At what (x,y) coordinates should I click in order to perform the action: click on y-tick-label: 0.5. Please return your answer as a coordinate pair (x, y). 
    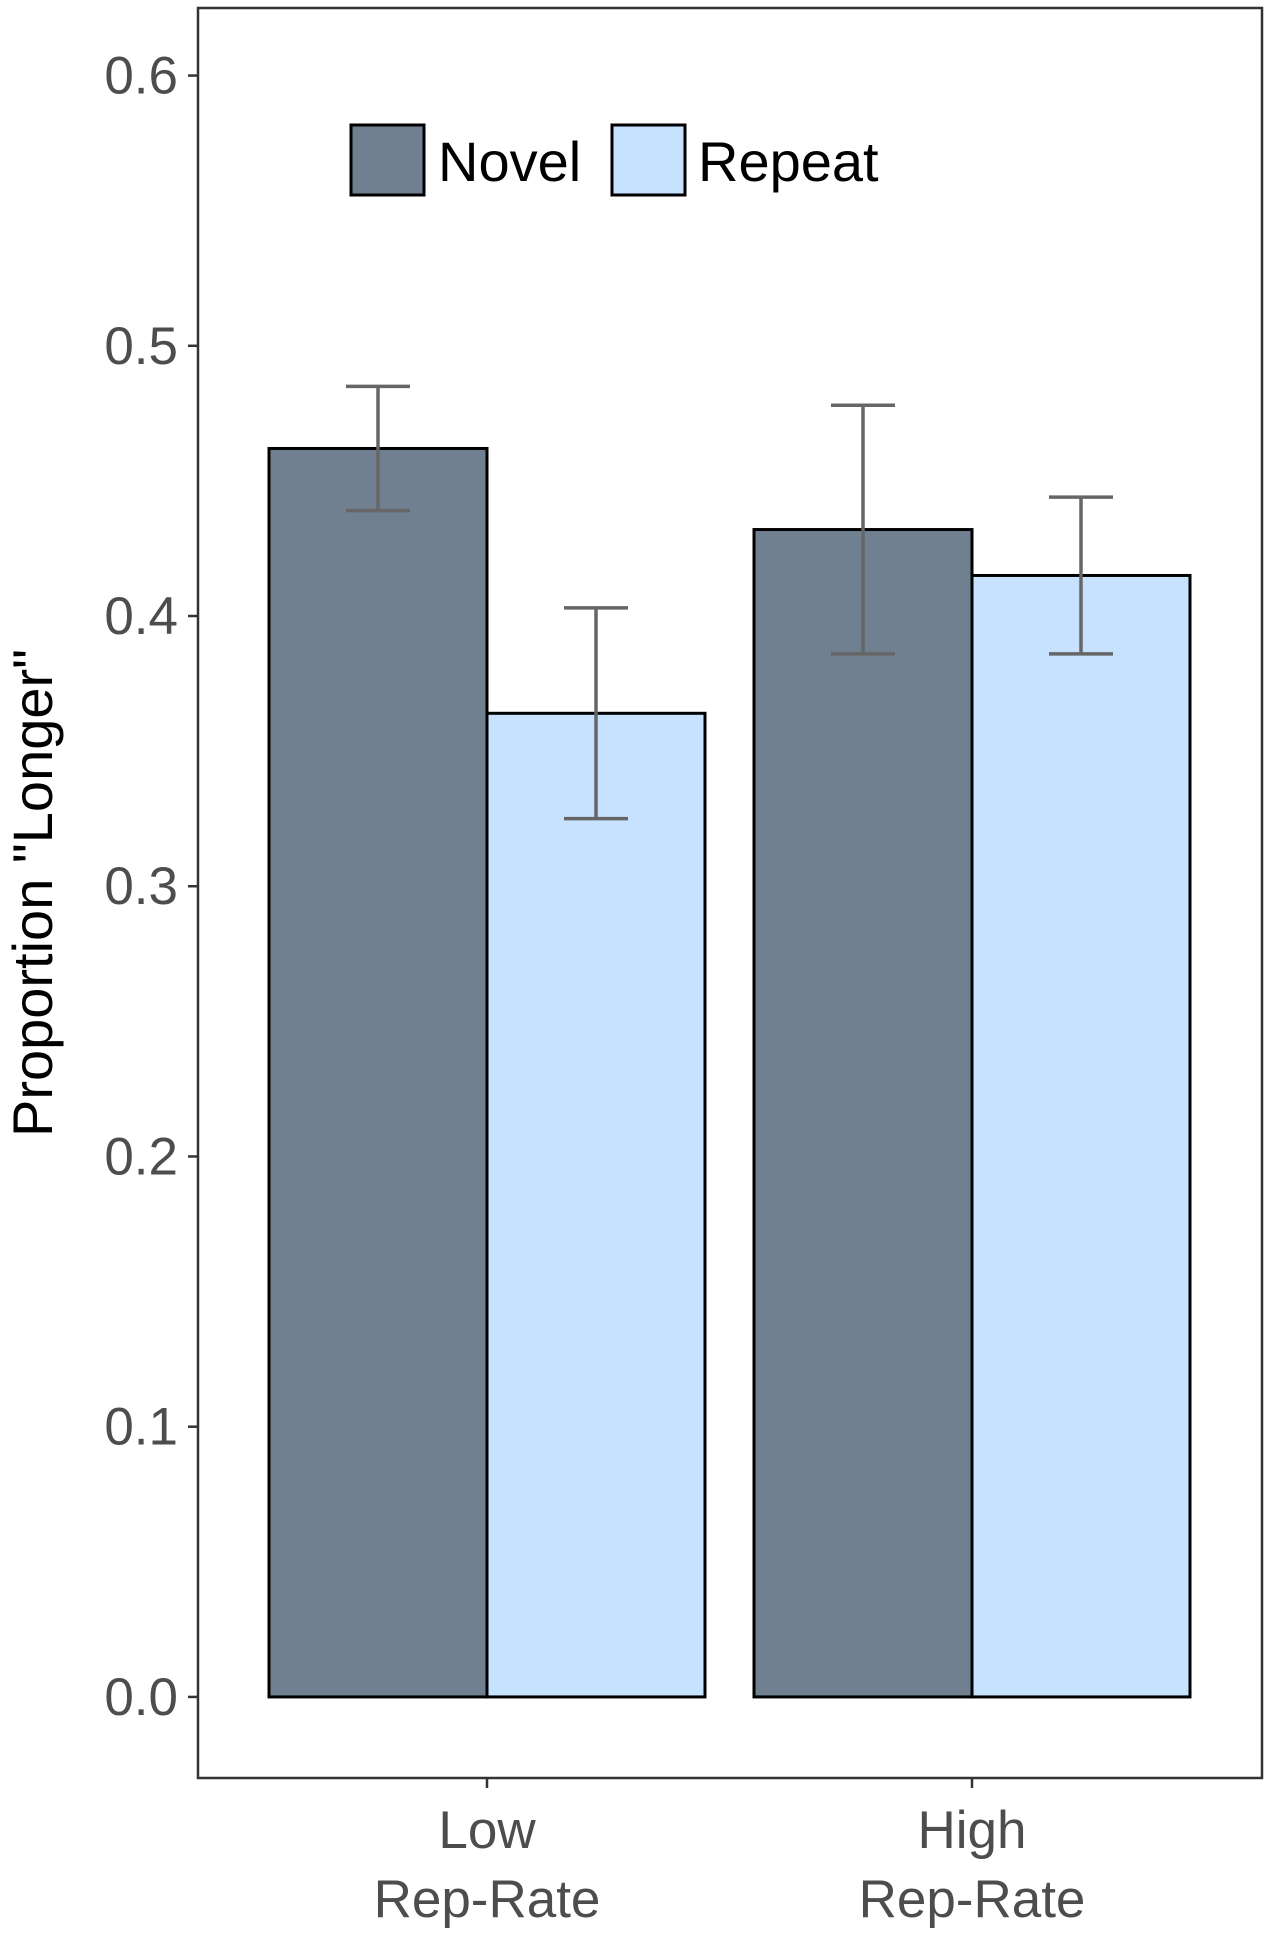
    Looking at the image, I should click on (141, 346).